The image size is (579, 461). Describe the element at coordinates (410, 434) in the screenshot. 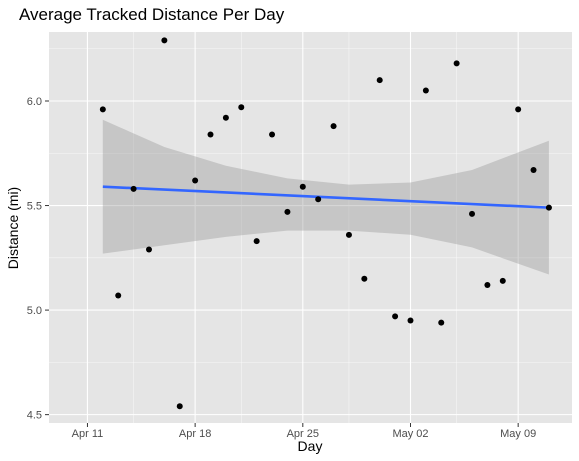

I see `x-tick-label: May 02` at that location.